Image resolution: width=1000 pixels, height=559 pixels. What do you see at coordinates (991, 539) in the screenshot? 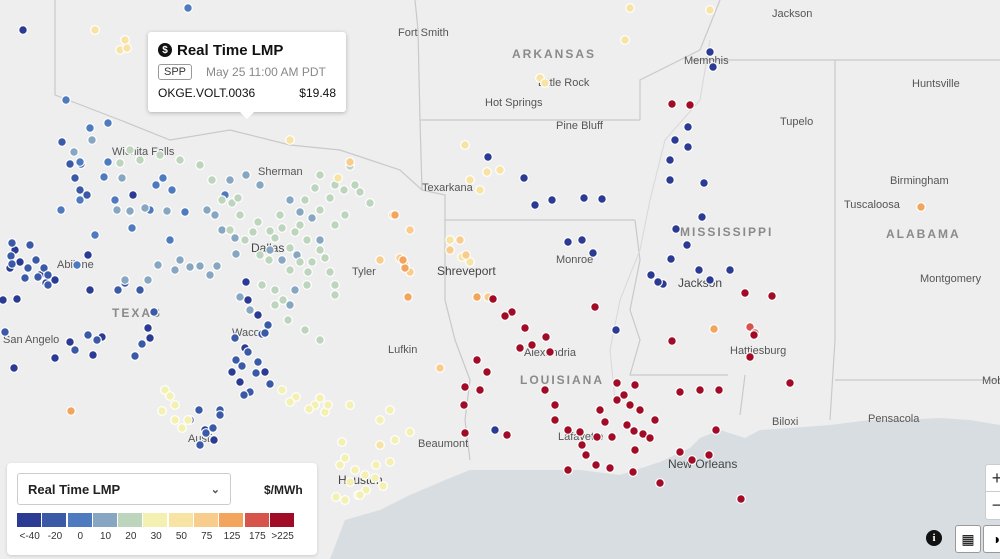
I see `map-style-icon: ◑` at bounding box center [991, 539].